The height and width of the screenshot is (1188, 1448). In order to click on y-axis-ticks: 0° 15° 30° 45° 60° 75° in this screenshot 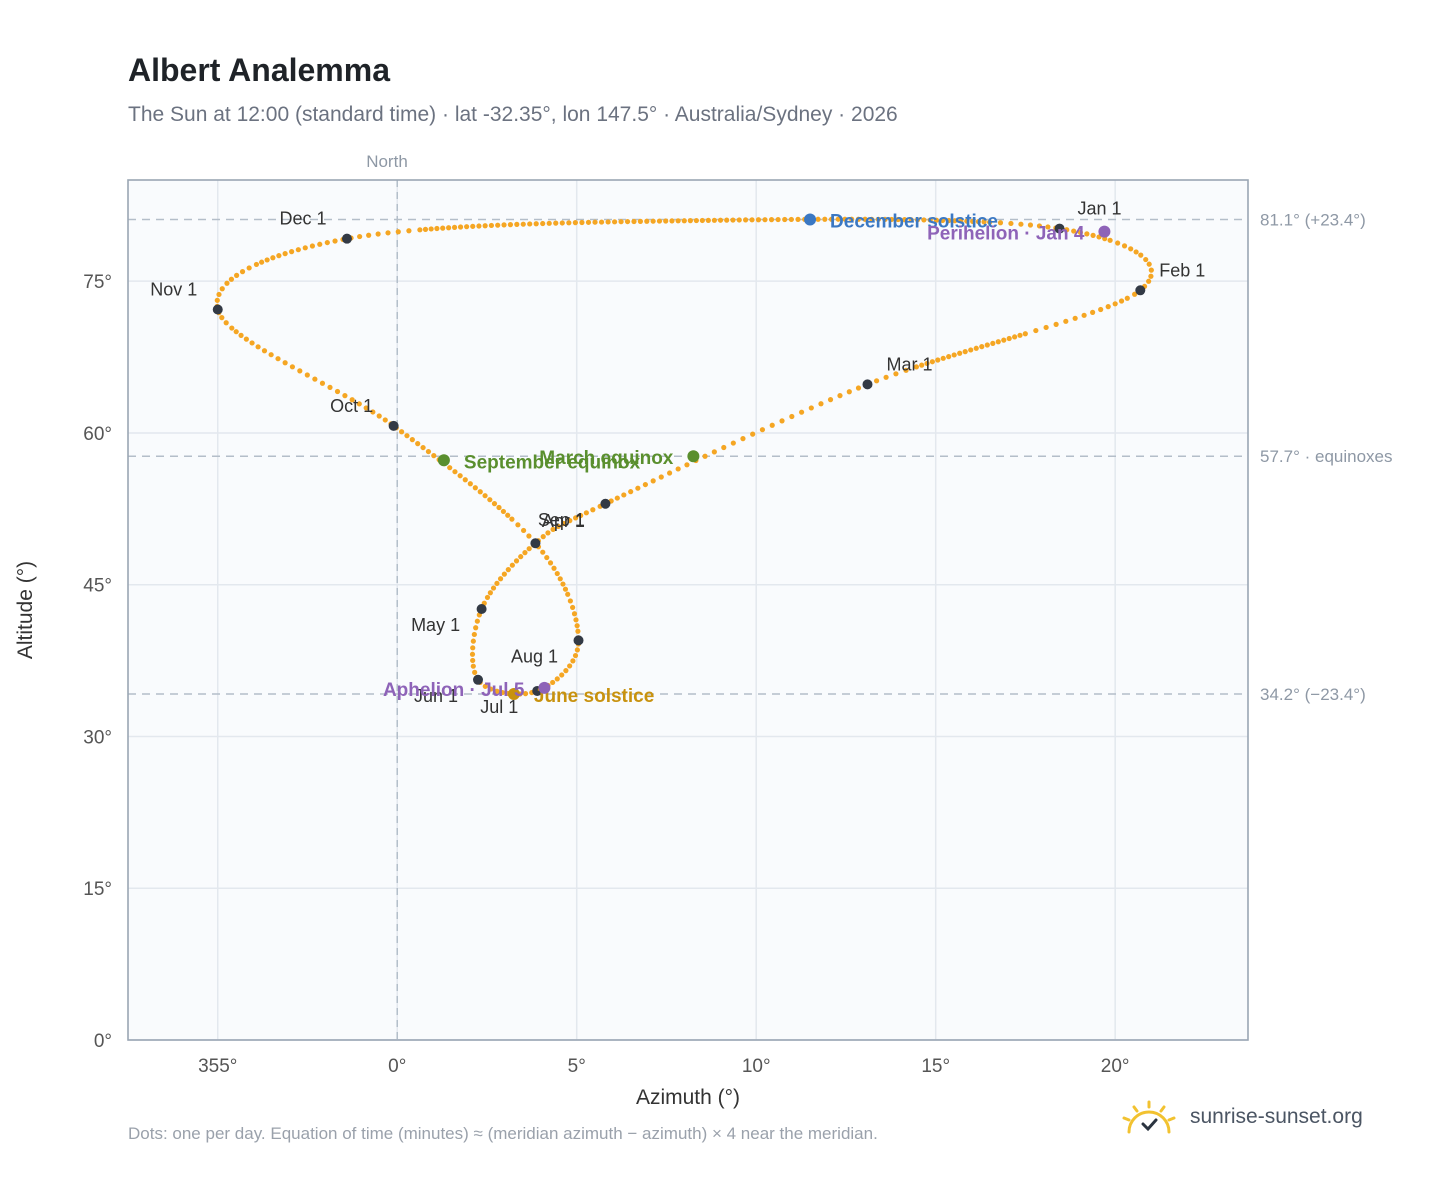, I will do `click(97, 662)`.